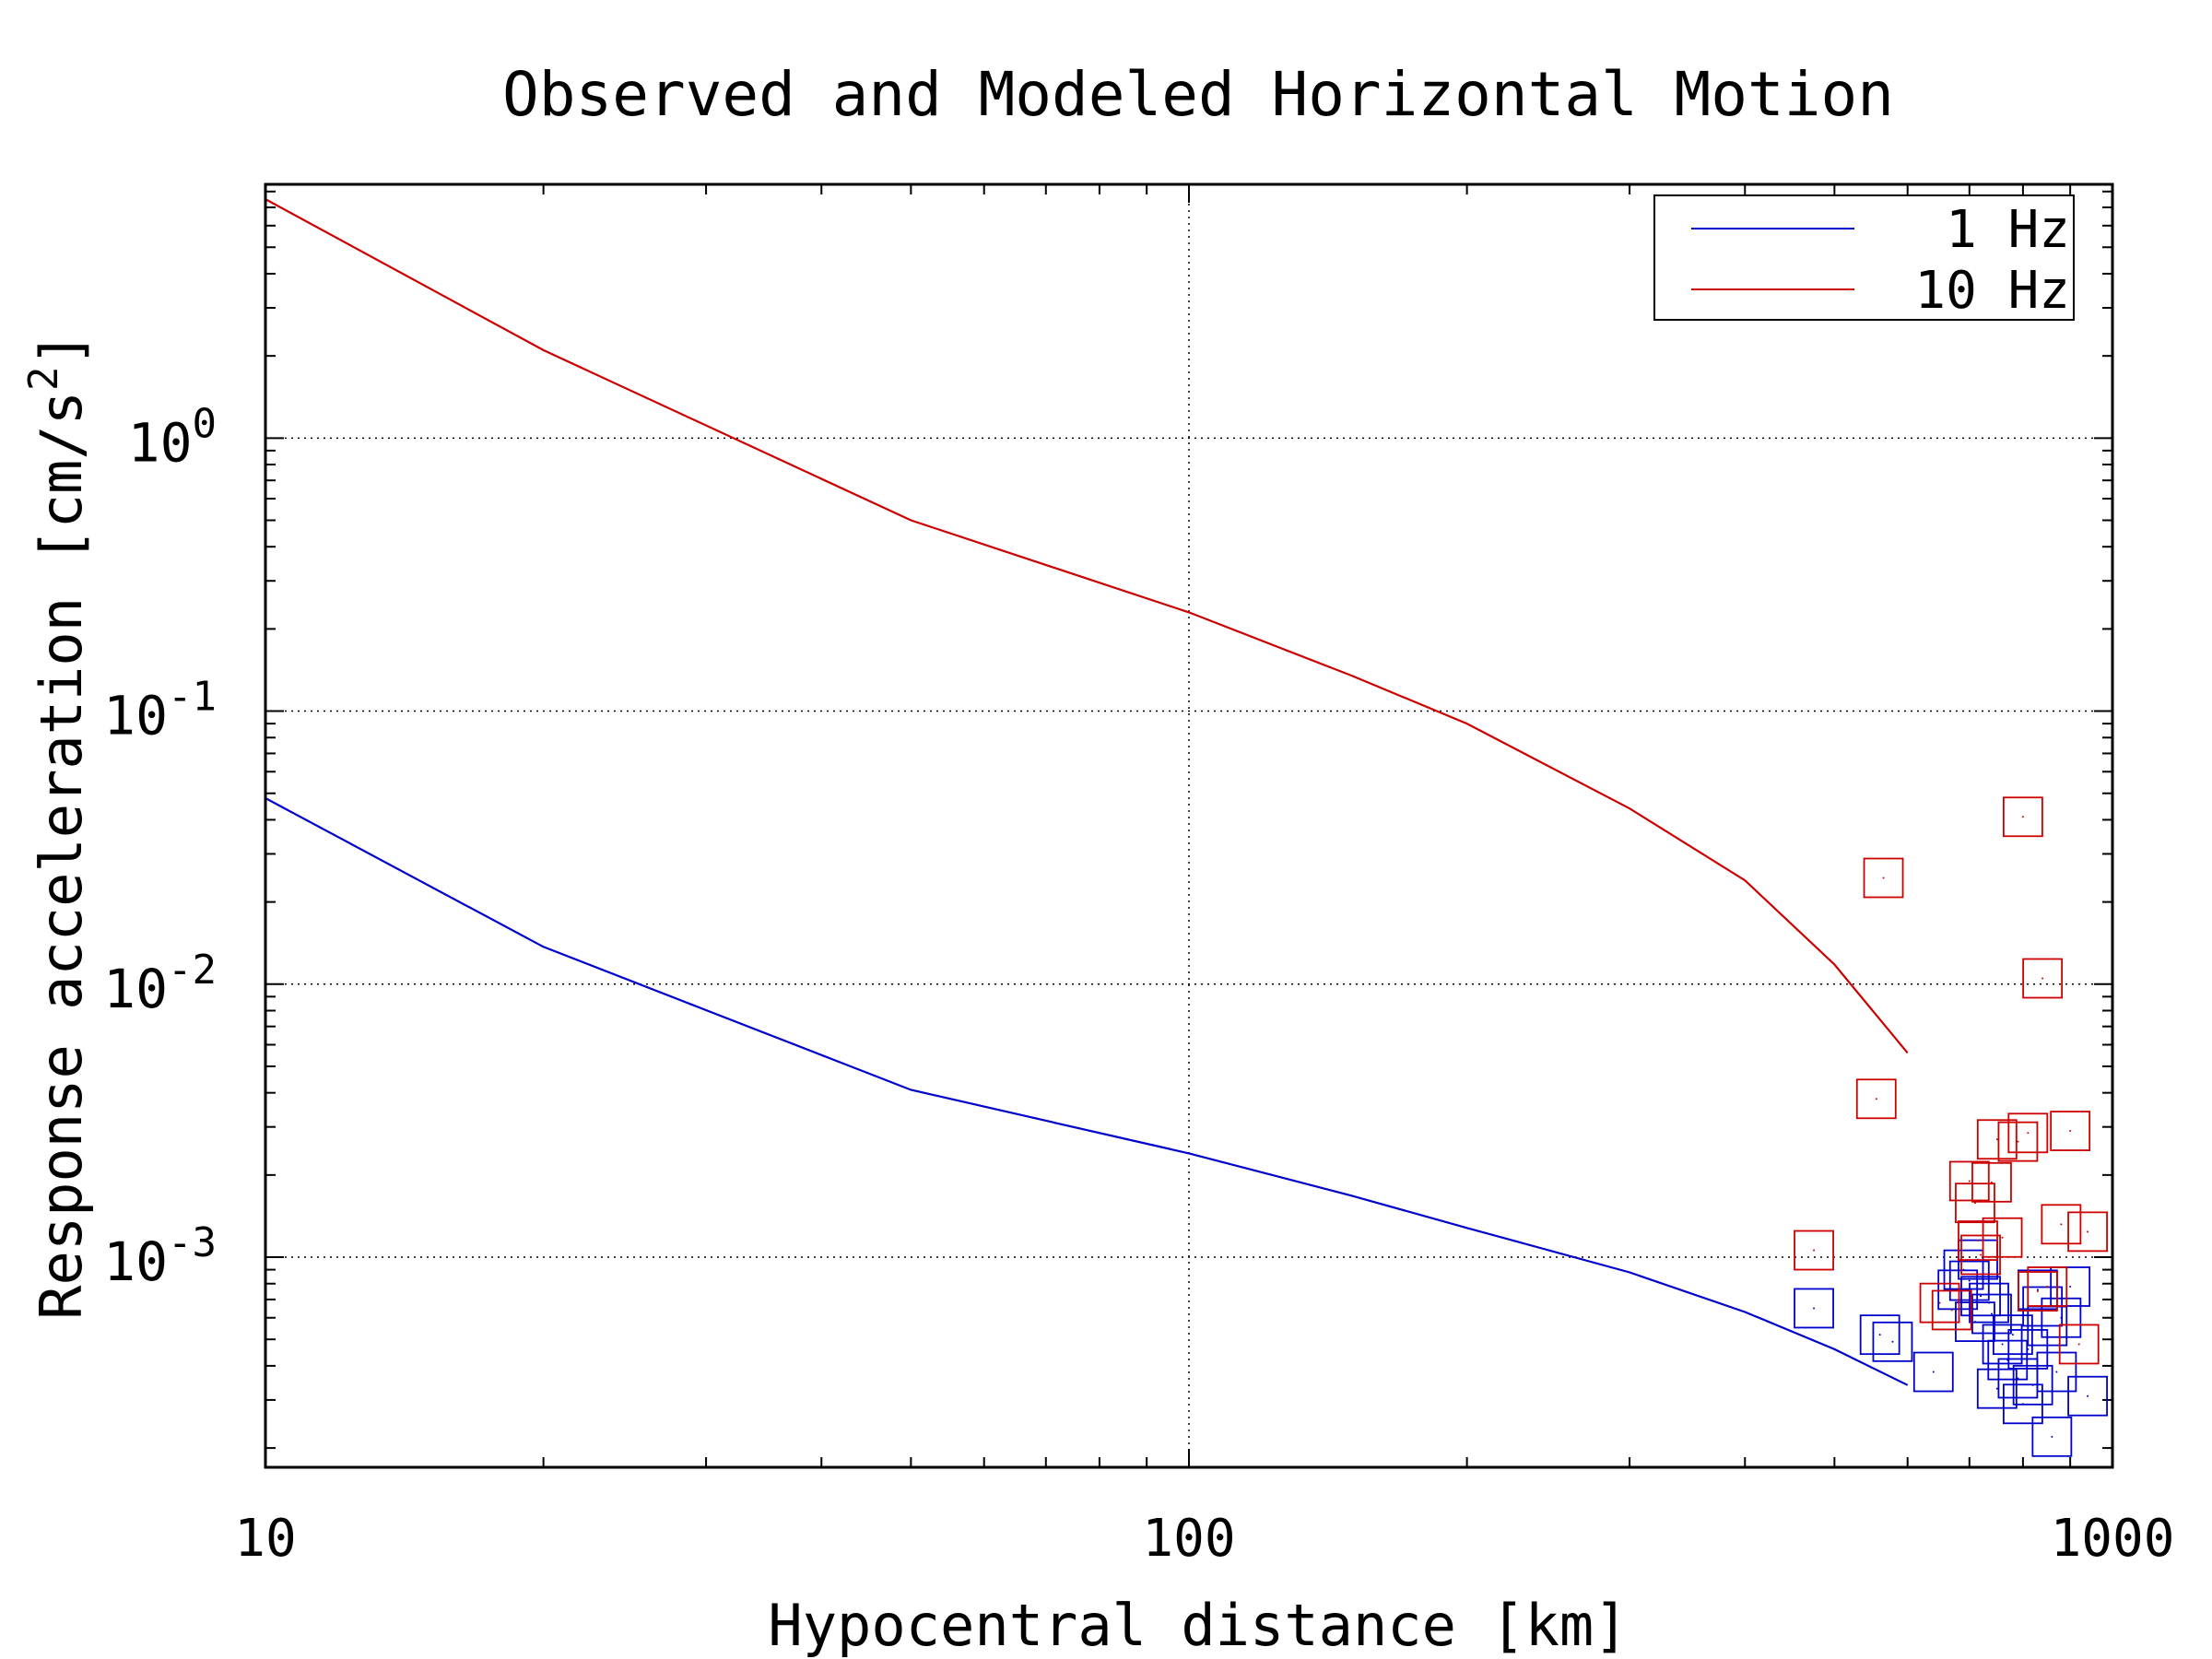 Image resolution: width=2212 pixels, height=1659 pixels. I want to click on y-axis-label-main: Response acceleration [cm/s, so click(61, 855).